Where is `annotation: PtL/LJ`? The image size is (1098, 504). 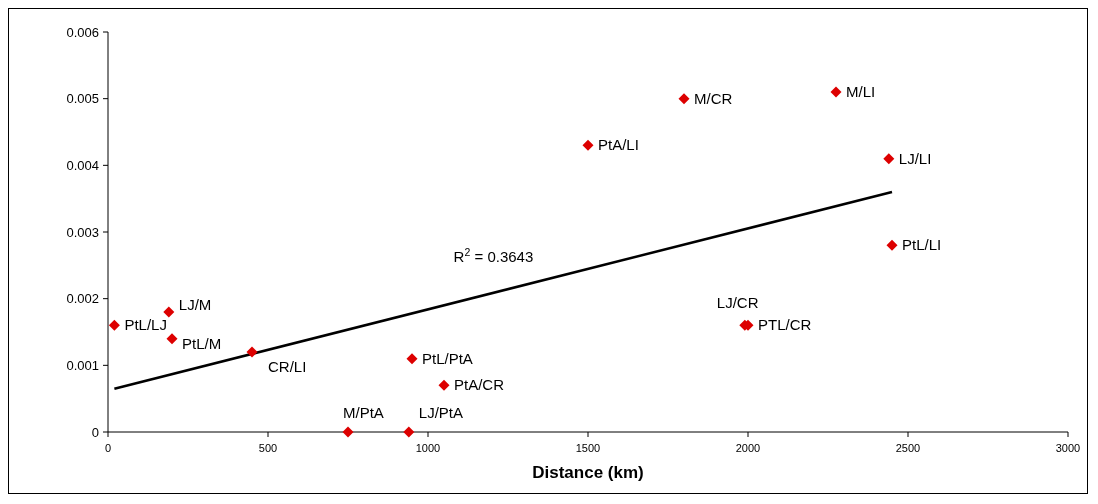
annotation: PtL/LJ is located at coordinates (145, 325).